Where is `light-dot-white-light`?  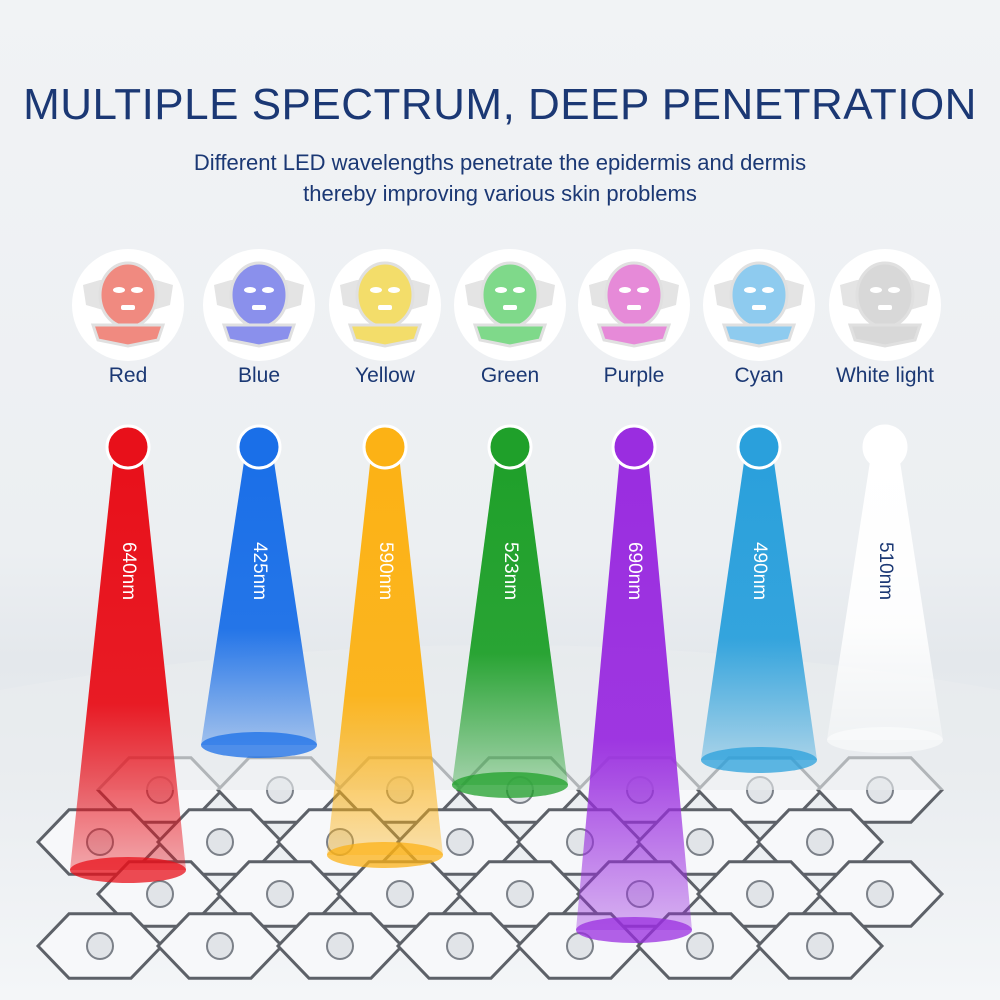
light-dot-white-light is located at coordinates (885, 447).